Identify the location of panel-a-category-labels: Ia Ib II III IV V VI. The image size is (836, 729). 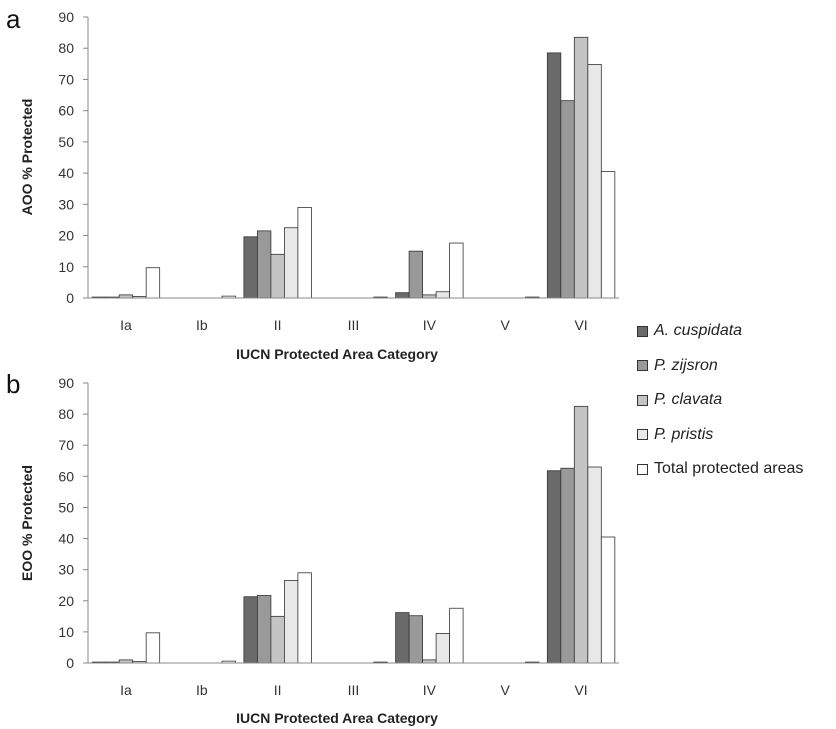
(354, 325).